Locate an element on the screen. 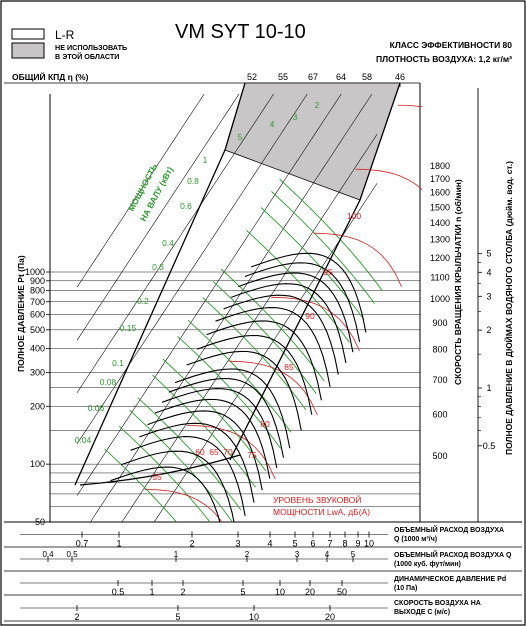 The width and height of the screenshot is (526, 626). inwg-ticks: 5 4 3 2 1 0.5 is located at coordinates (486, 350).